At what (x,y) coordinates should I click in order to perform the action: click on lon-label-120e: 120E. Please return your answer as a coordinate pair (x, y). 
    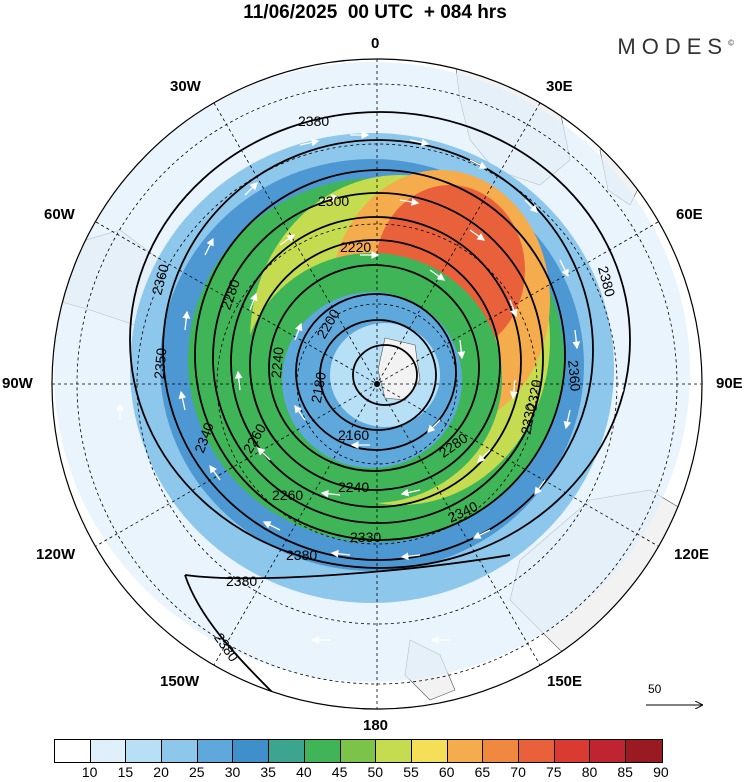
    Looking at the image, I should click on (692, 554).